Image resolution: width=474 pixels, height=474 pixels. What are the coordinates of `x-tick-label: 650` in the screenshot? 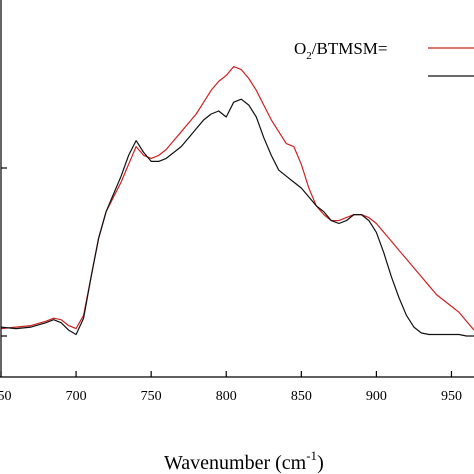 It's located at (6, 396).